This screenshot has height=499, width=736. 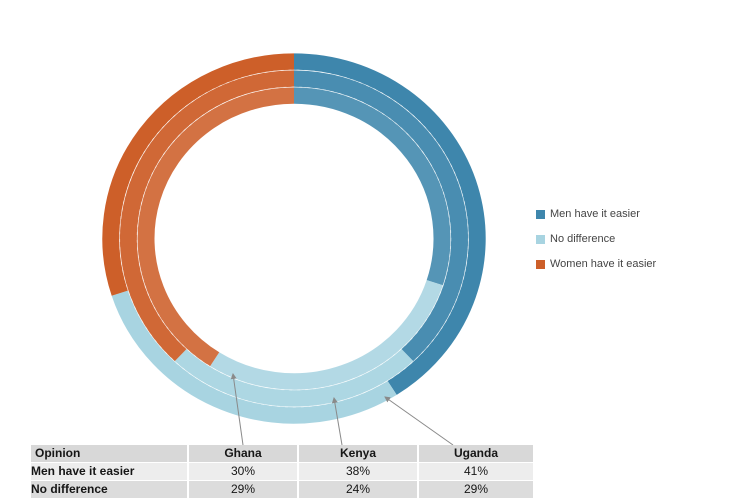 I want to click on leader-line-ghana, so click(x=237, y=409).